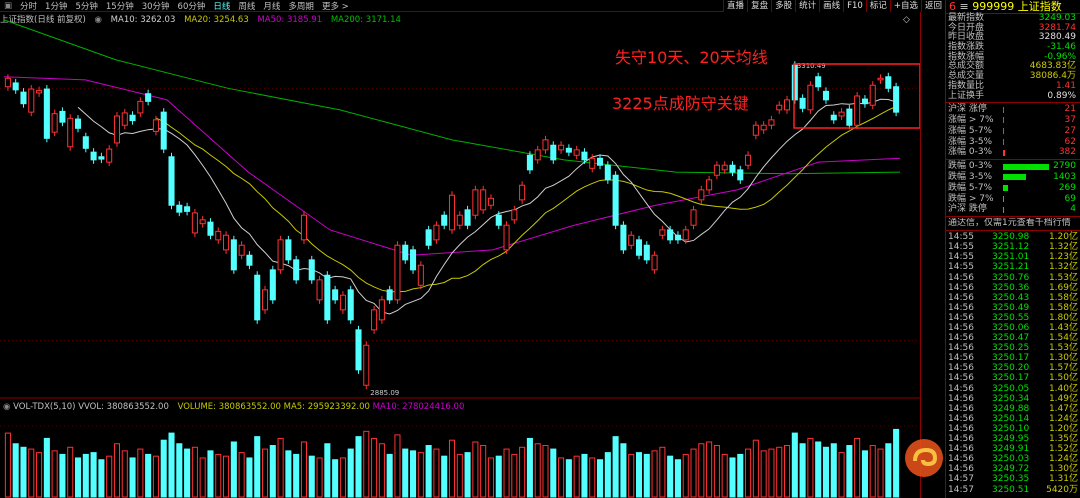 The height and width of the screenshot is (498, 1080). What do you see at coordinates (831, 6) in the screenshot?
I see `toolbar-button-4: 画线` at bounding box center [831, 6].